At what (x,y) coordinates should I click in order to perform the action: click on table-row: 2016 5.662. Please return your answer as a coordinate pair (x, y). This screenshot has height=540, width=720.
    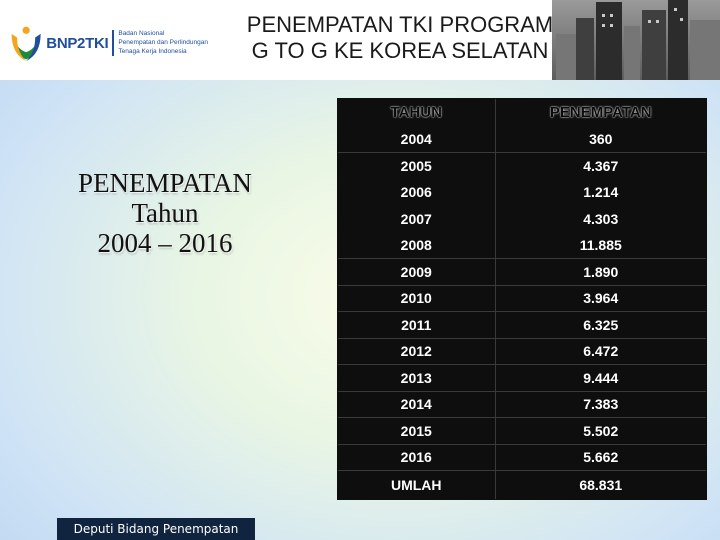
    Looking at the image, I should click on (522, 457).